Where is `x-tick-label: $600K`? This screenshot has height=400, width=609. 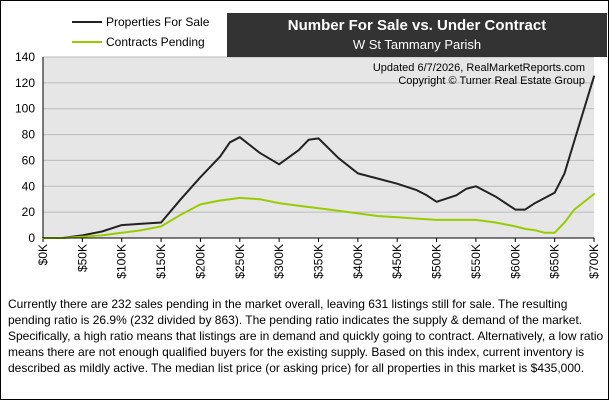
x-tick-label: $600K is located at coordinates (515, 261).